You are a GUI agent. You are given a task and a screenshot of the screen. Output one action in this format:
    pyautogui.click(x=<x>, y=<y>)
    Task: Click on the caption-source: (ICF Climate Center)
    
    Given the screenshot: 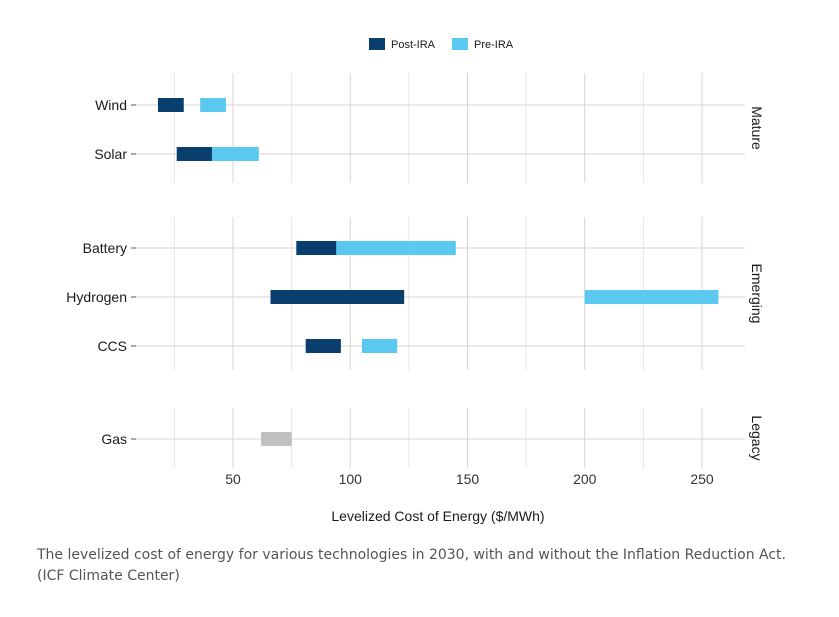 What is the action you would take?
    pyautogui.click(x=108, y=576)
    